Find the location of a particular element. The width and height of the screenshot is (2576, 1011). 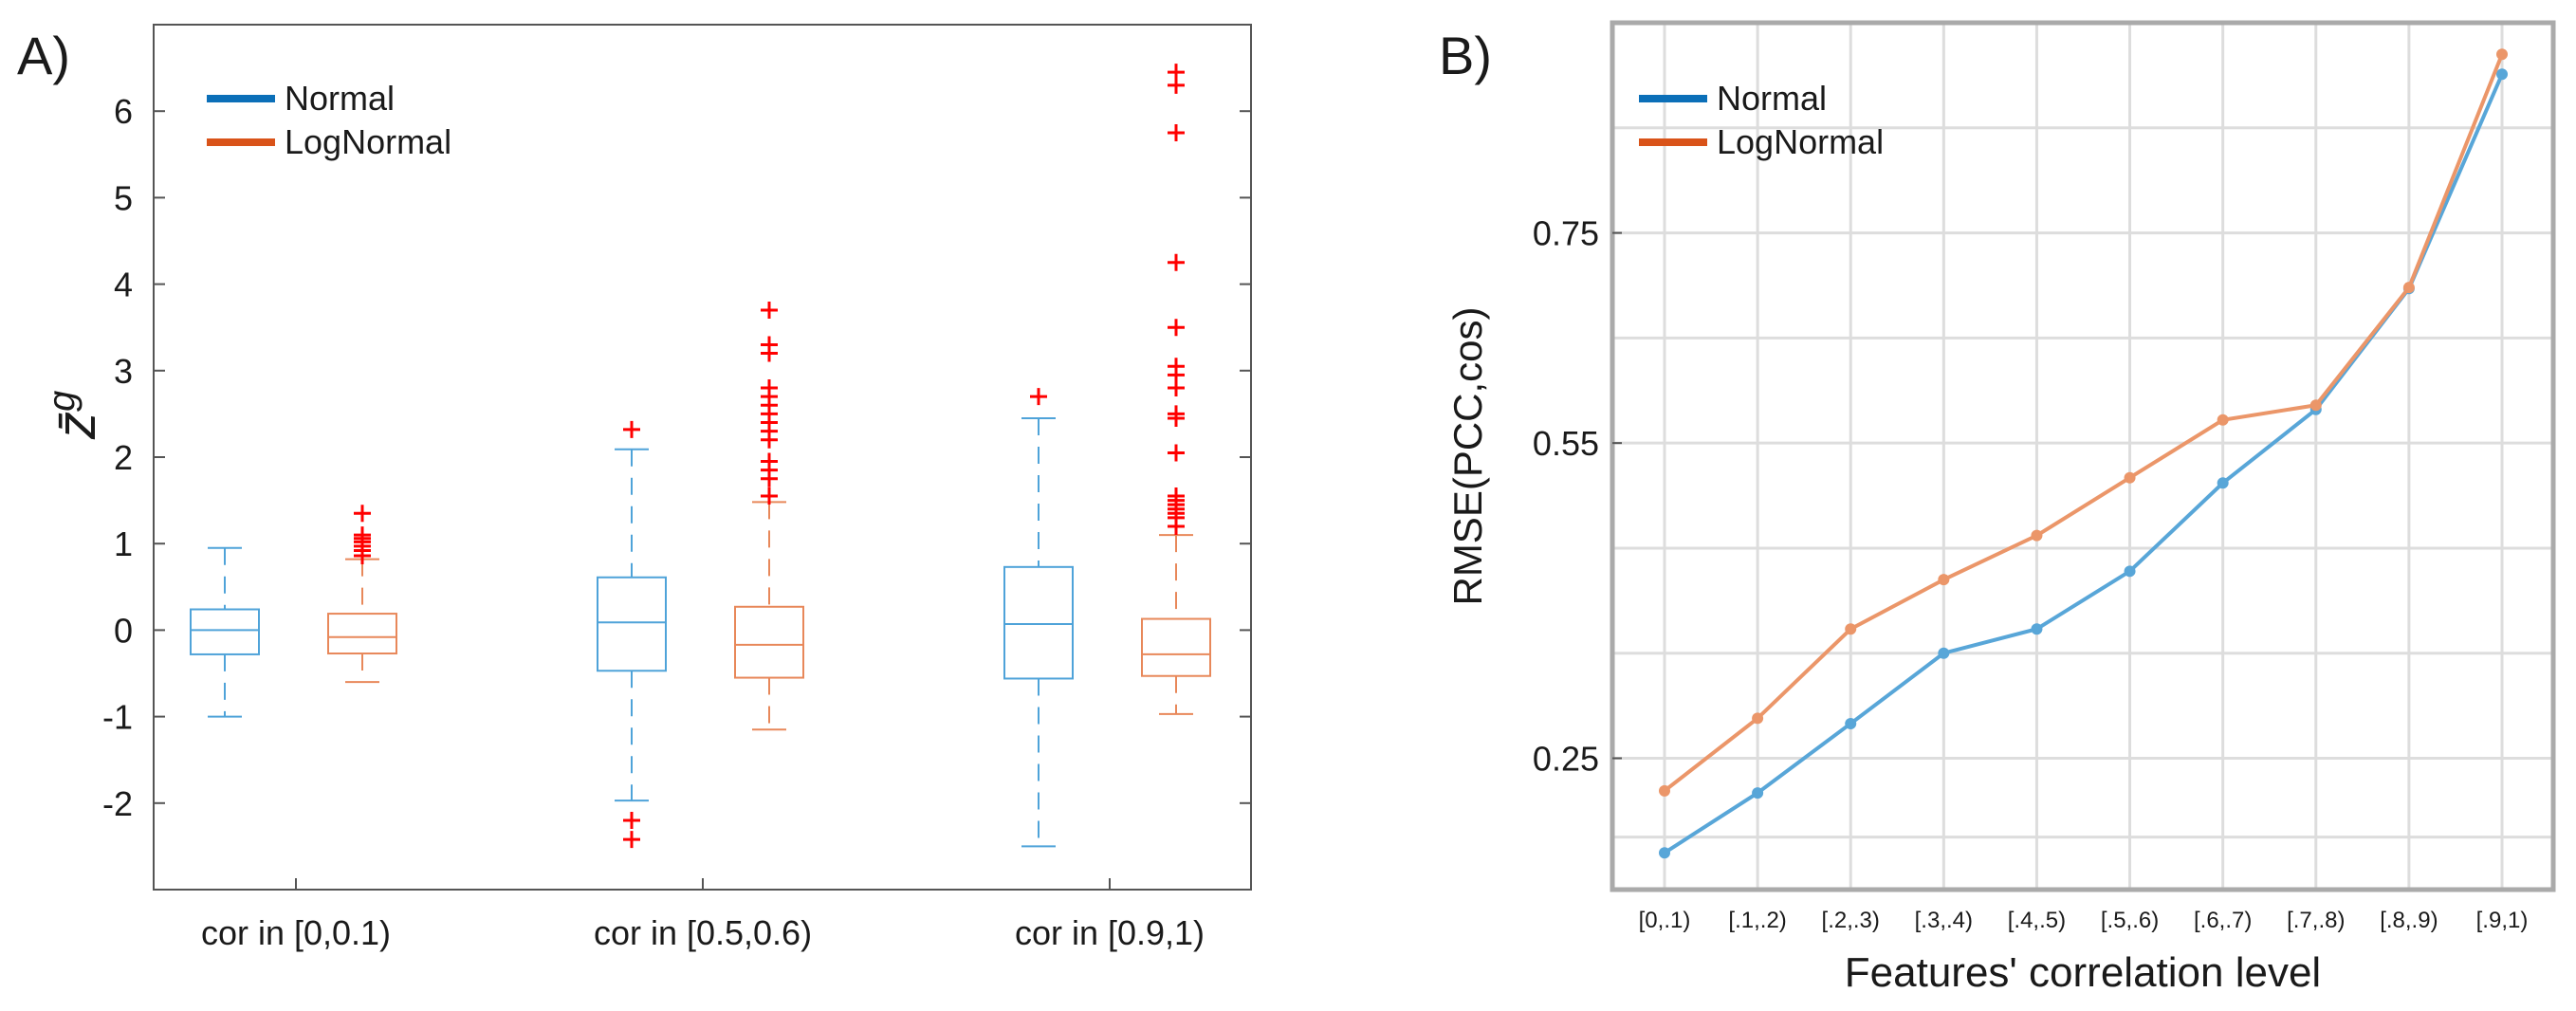

panel-b-x-tick-label: [.3,.4) is located at coordinates (1944, 921).